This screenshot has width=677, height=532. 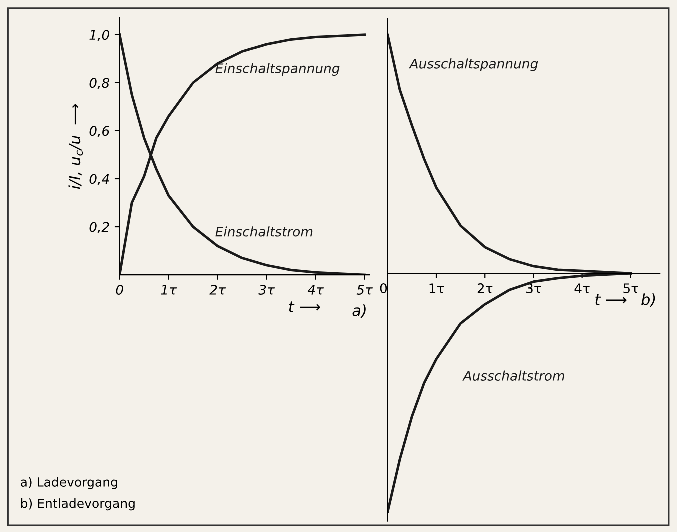 I want to click on y-tick-label: 0,8, so click(x=100, y=84).